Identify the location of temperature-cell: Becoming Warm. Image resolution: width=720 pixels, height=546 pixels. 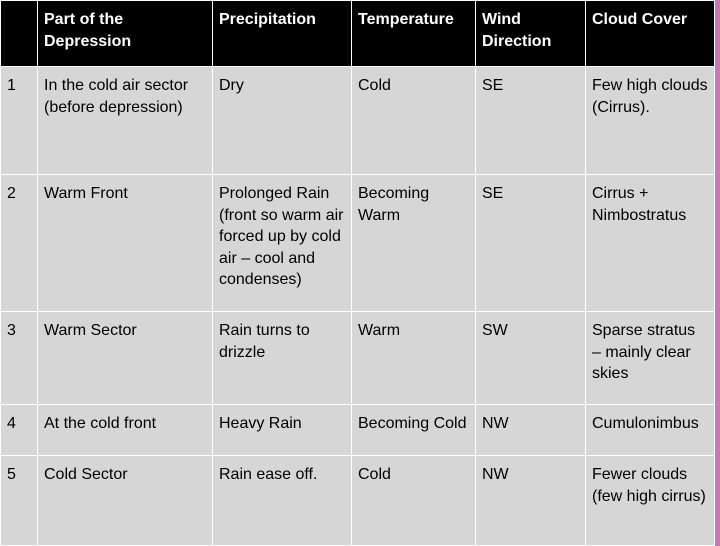
(413, 243).